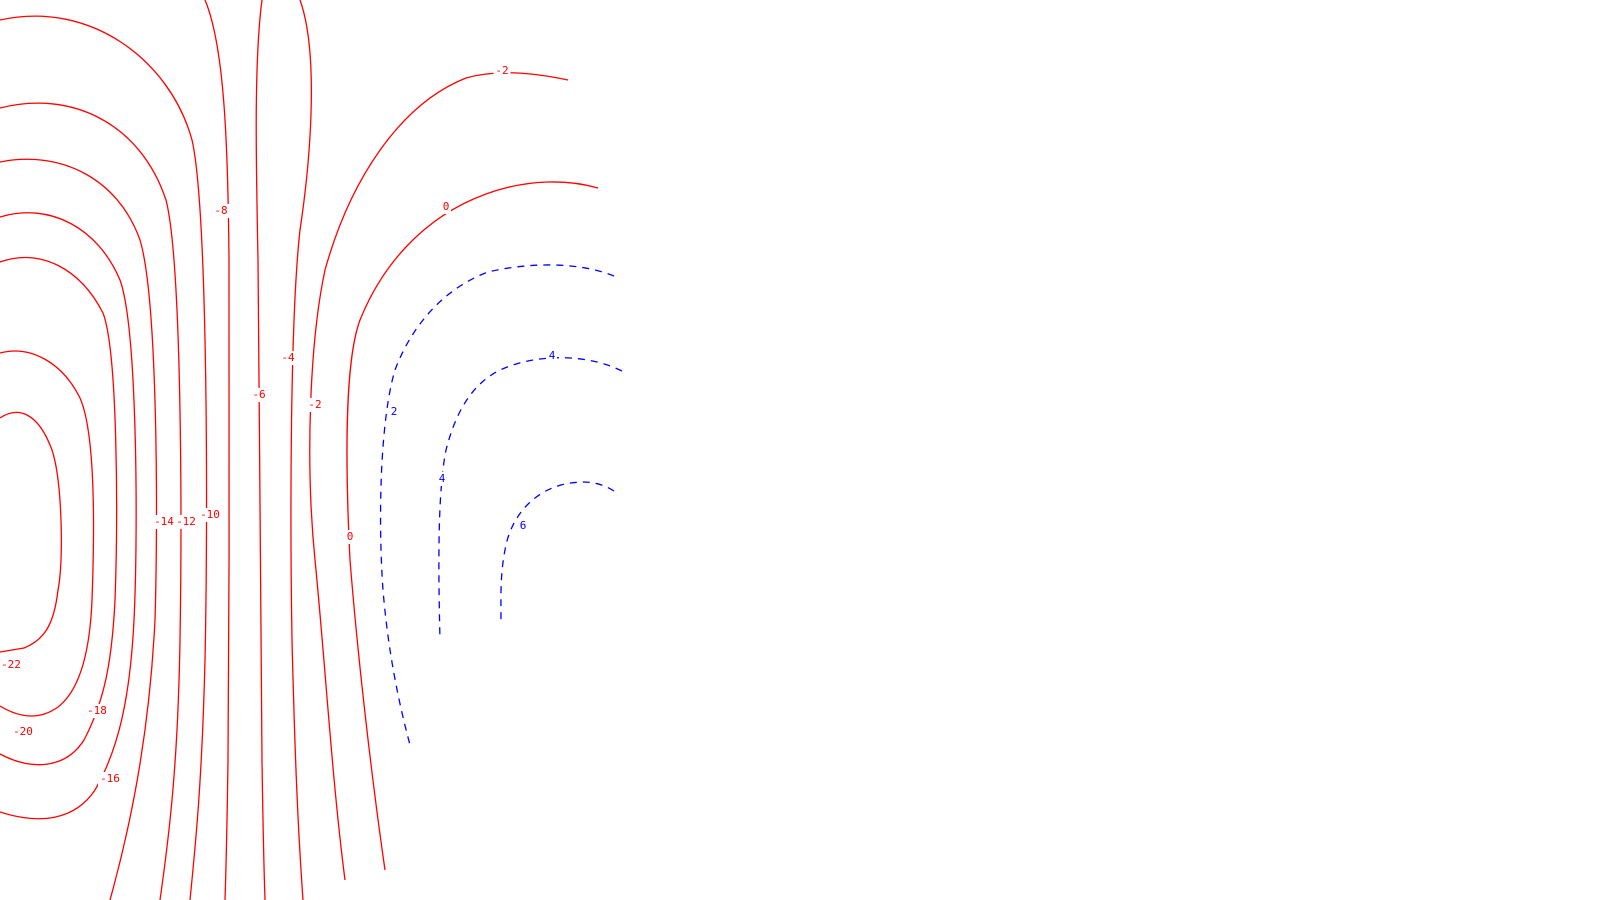  I want to click on contour-line--10, so click(104, 457).